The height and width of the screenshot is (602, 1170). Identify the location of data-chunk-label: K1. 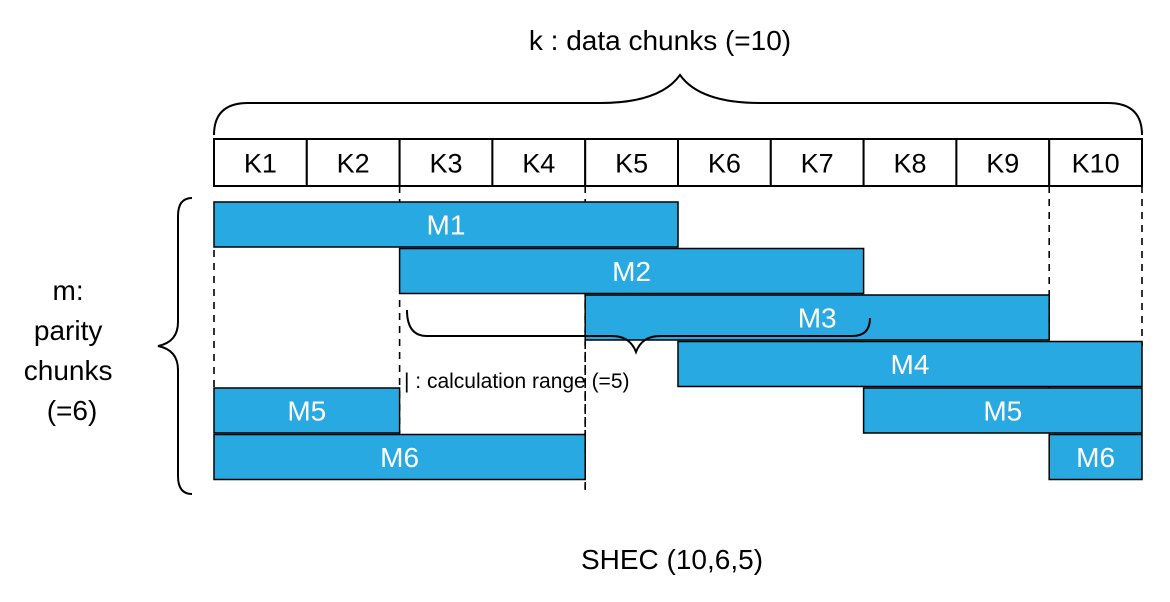
(260, 164).